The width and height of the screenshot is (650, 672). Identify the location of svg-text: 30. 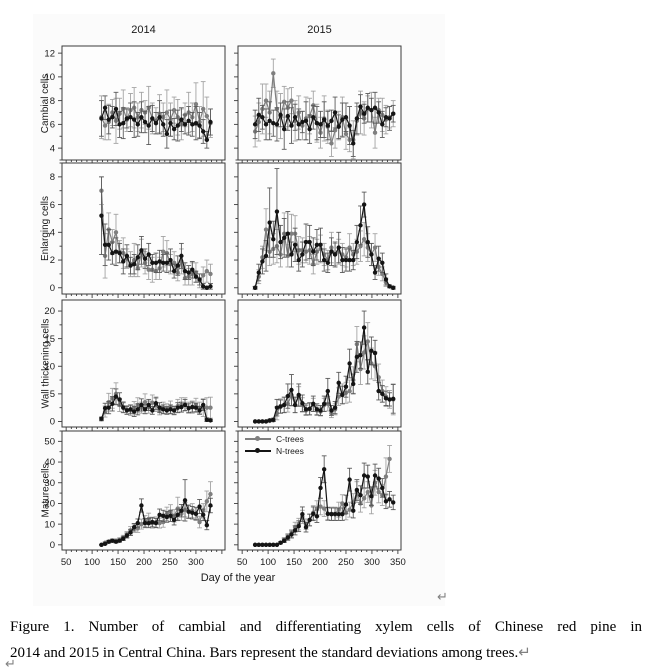
(49, 483).